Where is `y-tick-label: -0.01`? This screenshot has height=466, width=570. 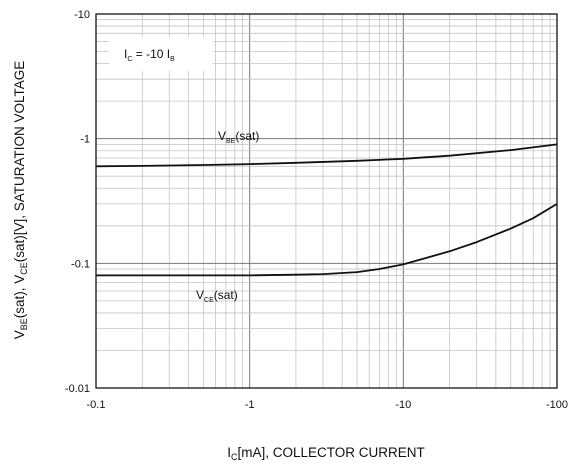
y-tick-label: -0.01 is located at coordinates (77, 389).